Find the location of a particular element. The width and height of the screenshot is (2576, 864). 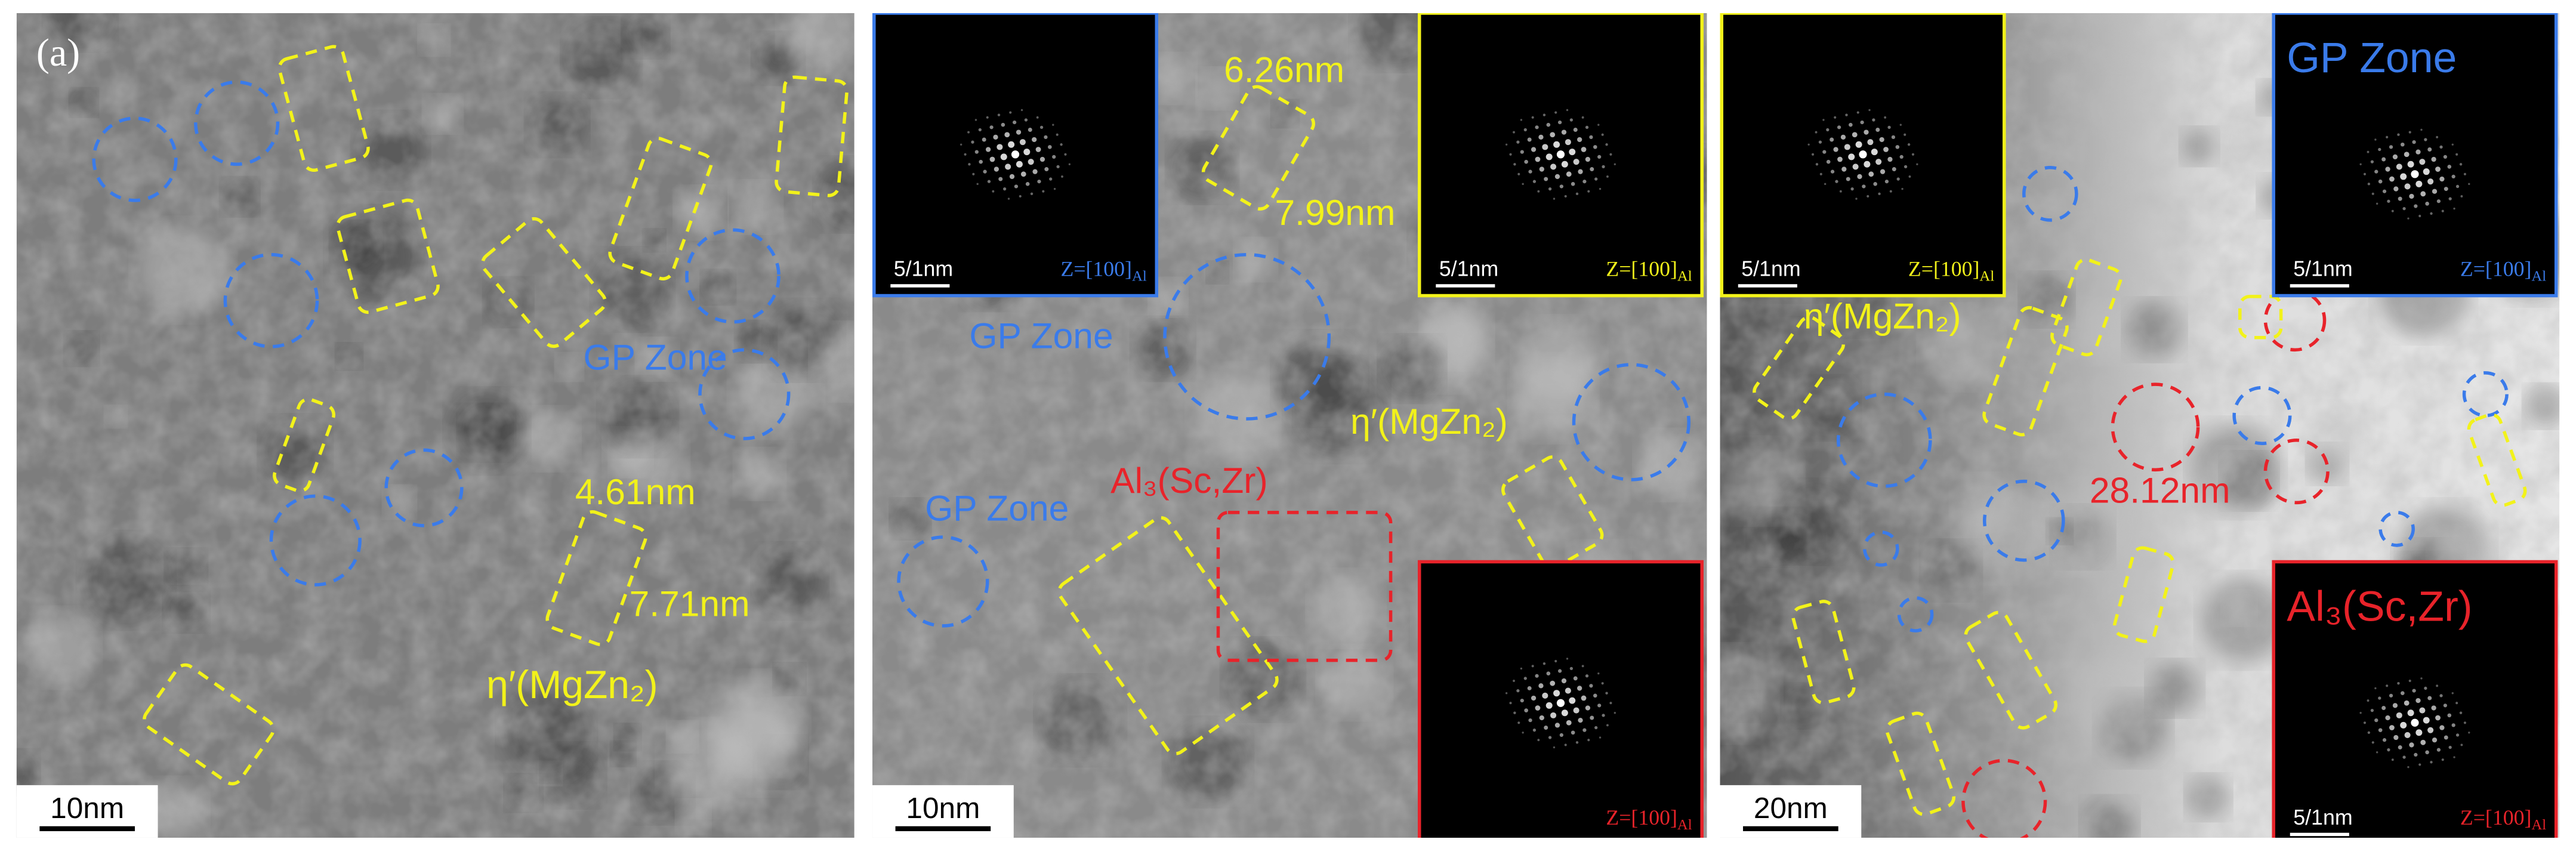

fft-inset: Z=[100]Al is located at coordinates (1560, 699).